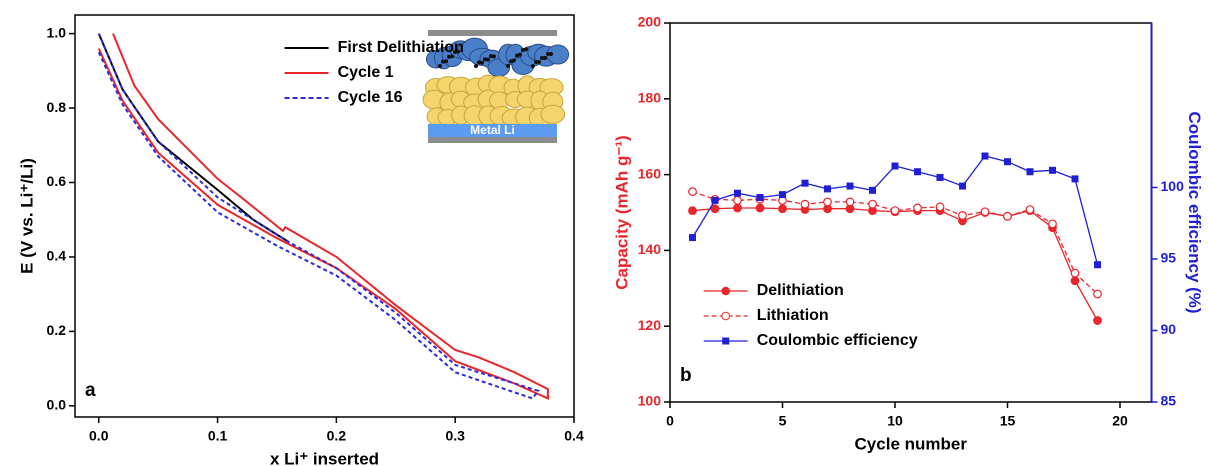 This screenshot has width=1208, height=466. I want to click on y-tick-label: 120, so click(650, 325).